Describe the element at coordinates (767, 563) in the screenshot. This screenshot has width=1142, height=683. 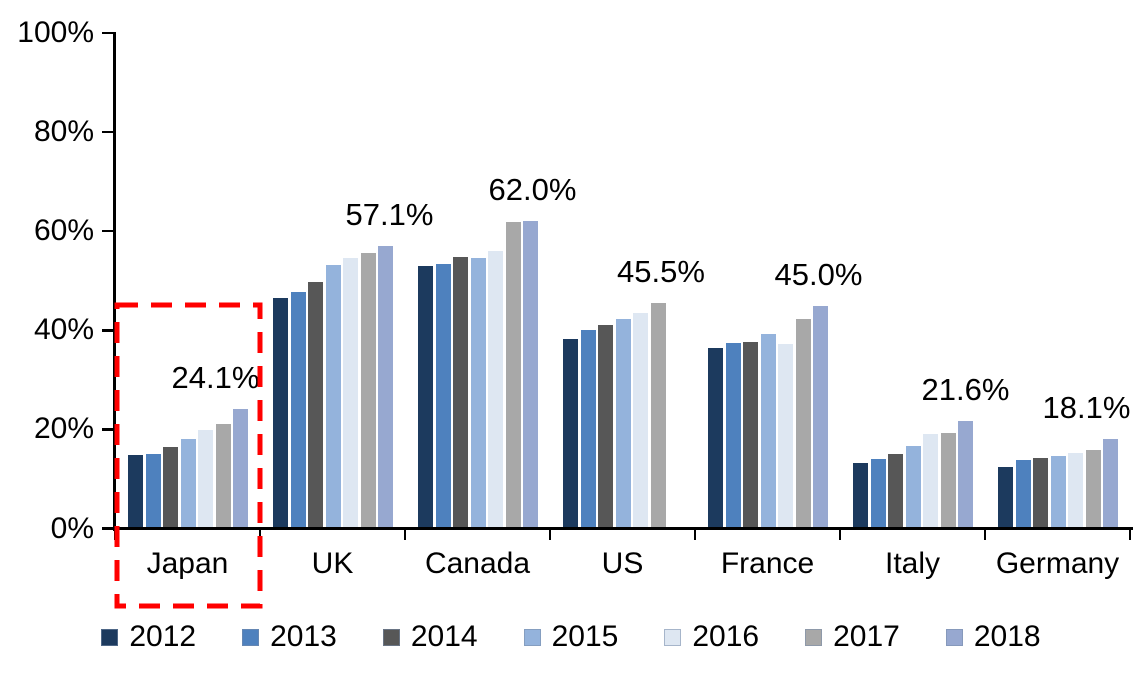
I see `x-axis-label-france: France` at that location.